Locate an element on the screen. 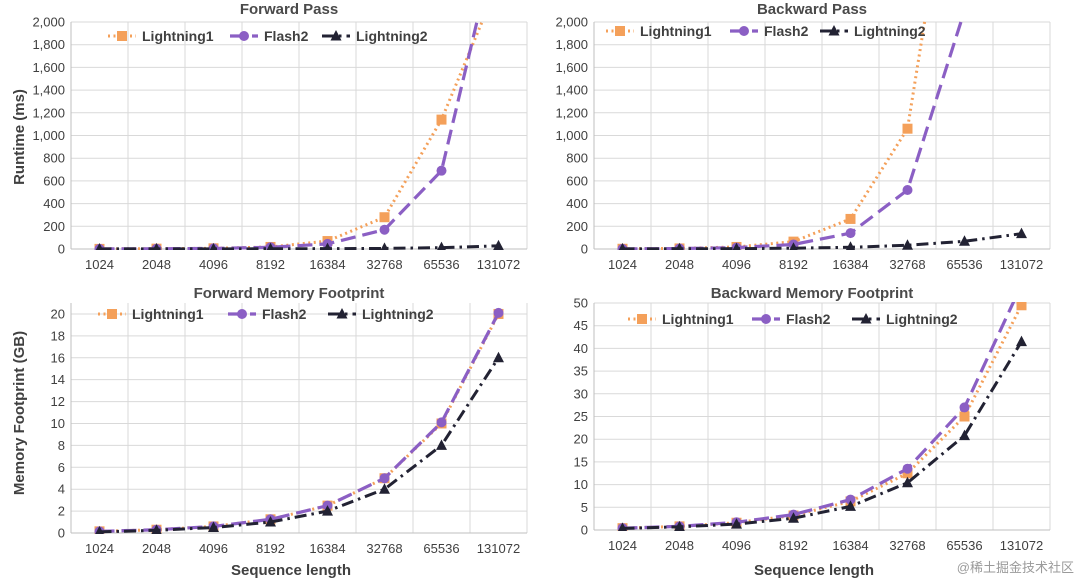 The height and width of the screenshot is (581, 1080). y-tick-label: 30 is located at coordinates (581, 393).